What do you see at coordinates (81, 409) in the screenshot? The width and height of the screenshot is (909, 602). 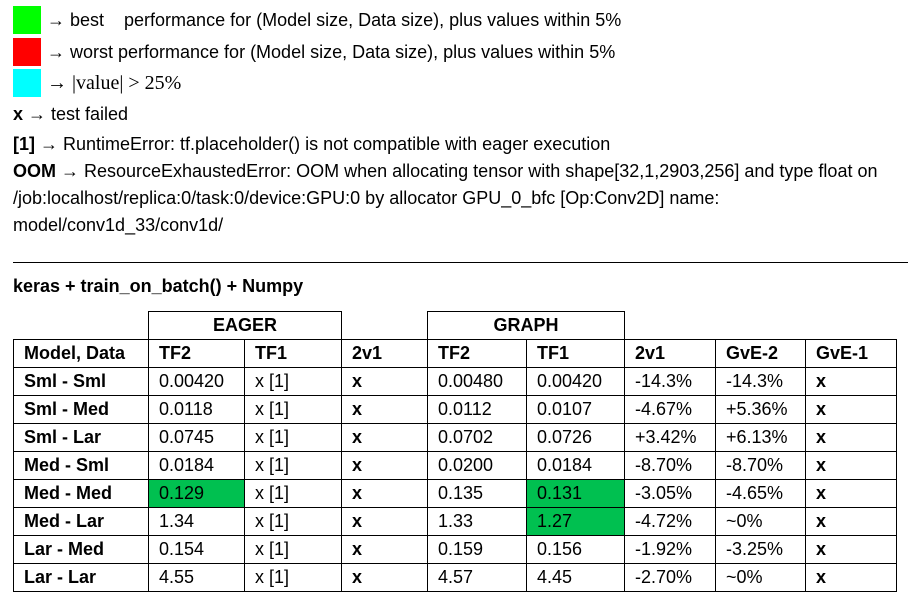 I see `row-header: Sml - Med` at bounding box center [81, 409].